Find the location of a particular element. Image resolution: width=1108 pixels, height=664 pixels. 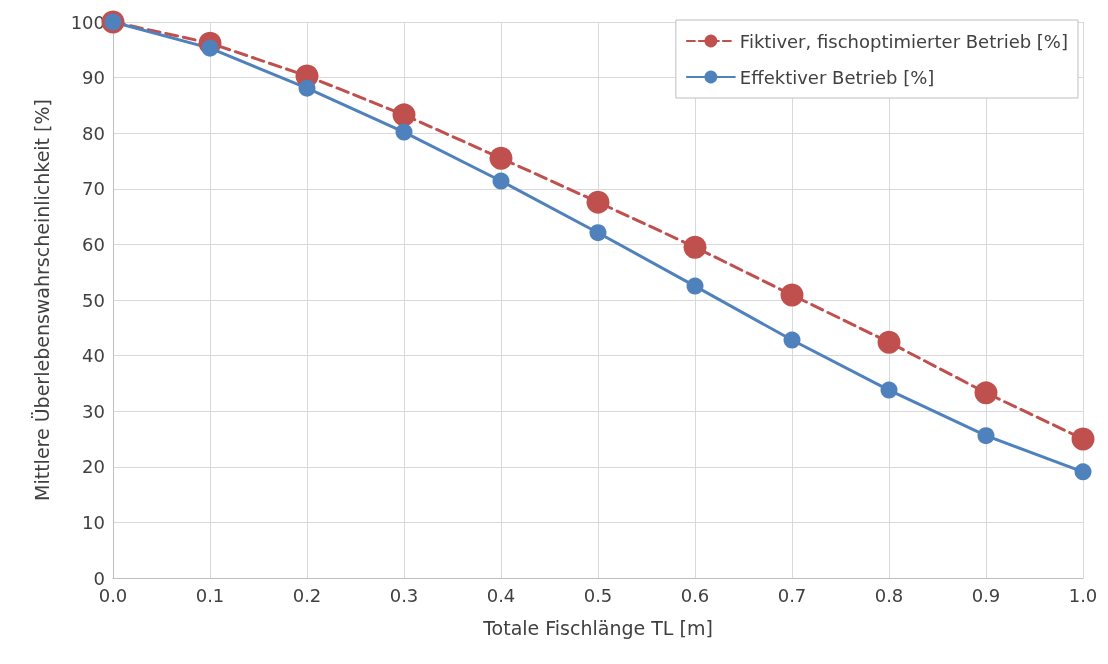

y-tick-label: 30 is located at coordinates (93, 411).